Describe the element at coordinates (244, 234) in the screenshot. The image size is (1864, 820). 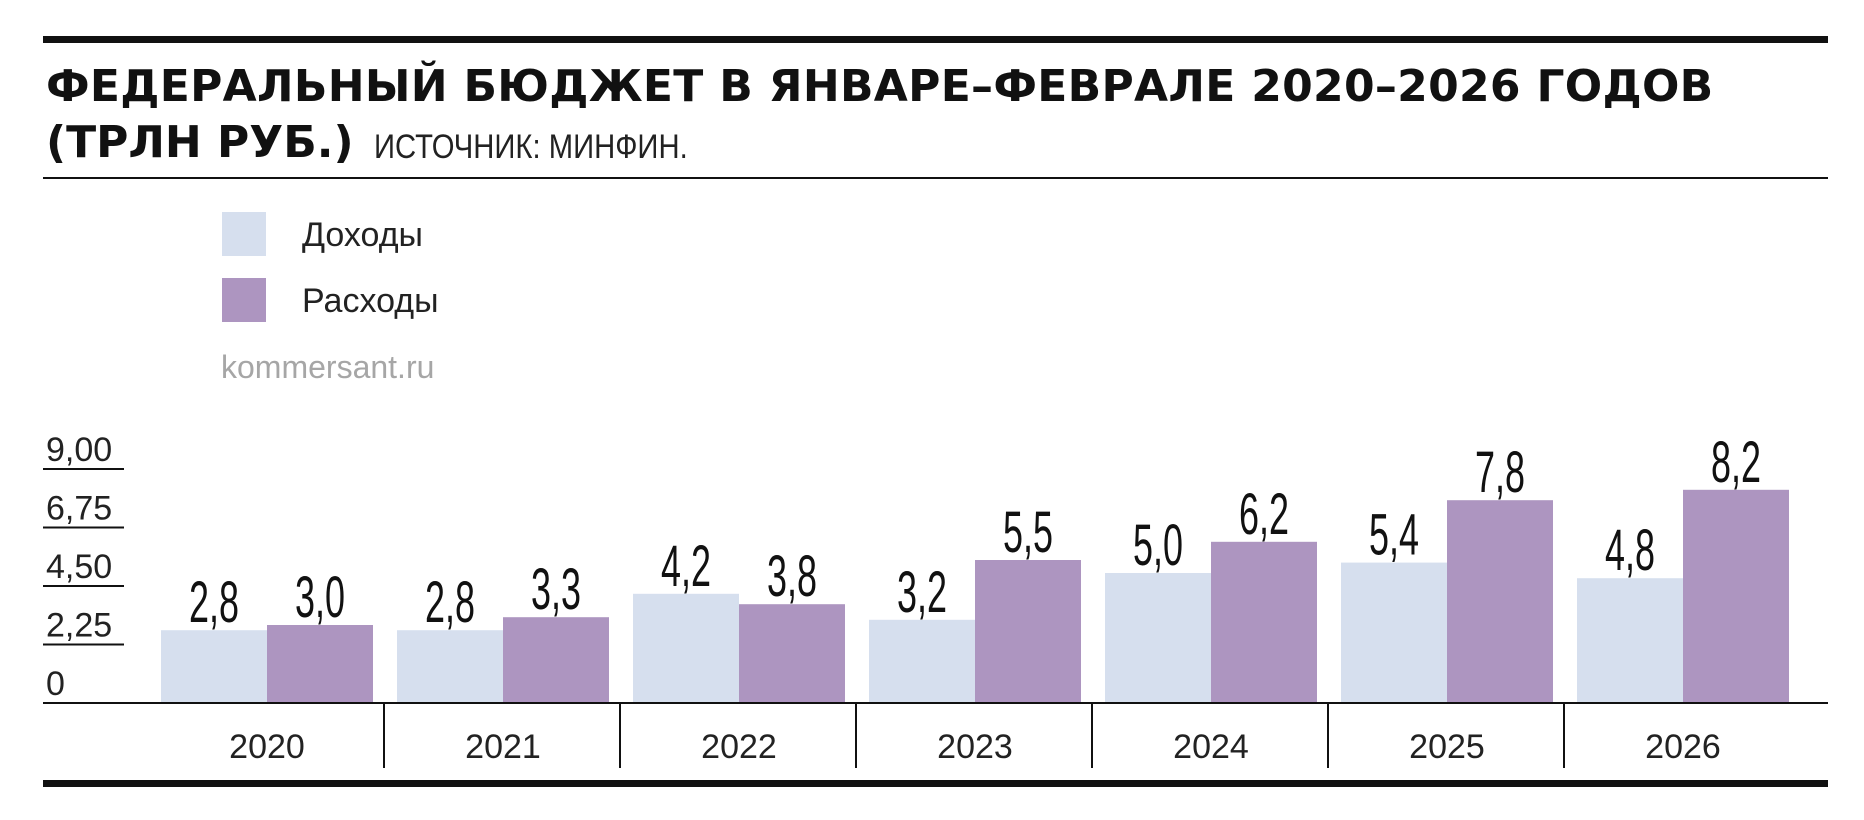
I see `legend-swatch-income` at that location.